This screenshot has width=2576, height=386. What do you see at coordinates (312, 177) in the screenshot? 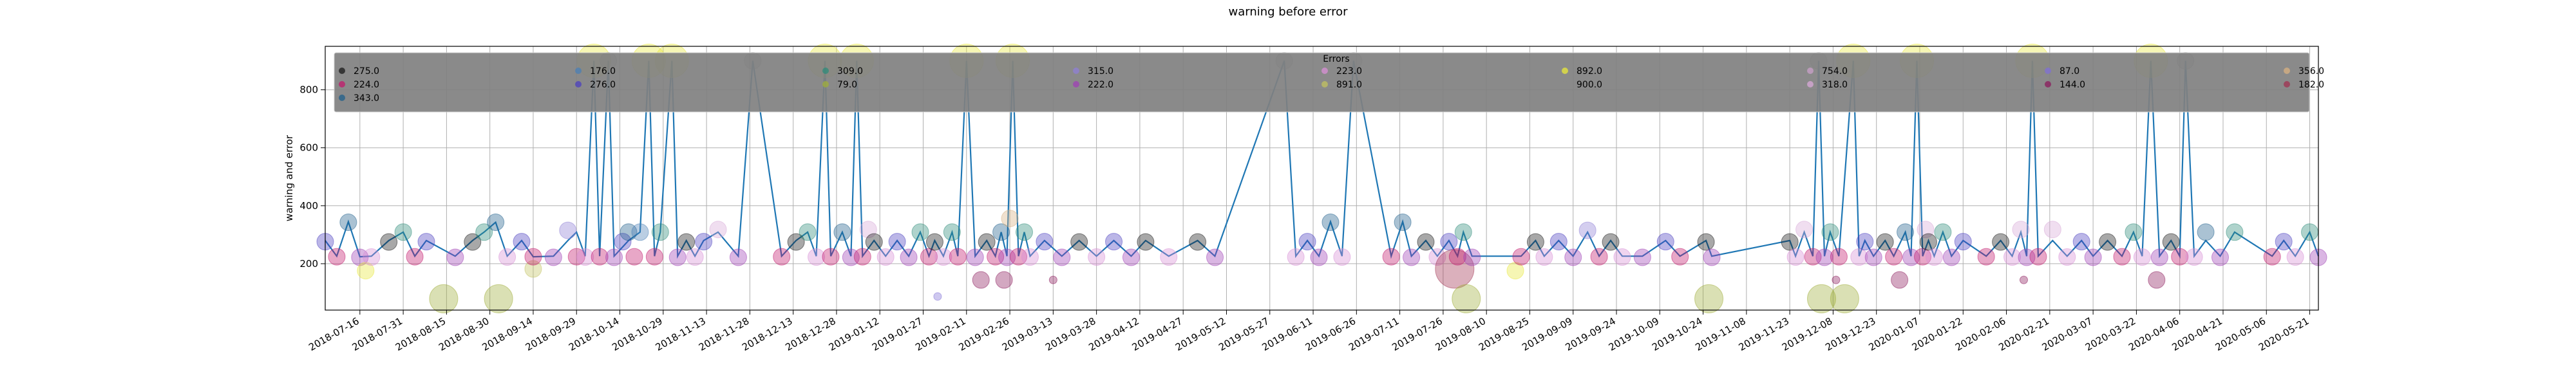
I see `y-axis: 200 400 600 800` at bounding box center [312, 177].